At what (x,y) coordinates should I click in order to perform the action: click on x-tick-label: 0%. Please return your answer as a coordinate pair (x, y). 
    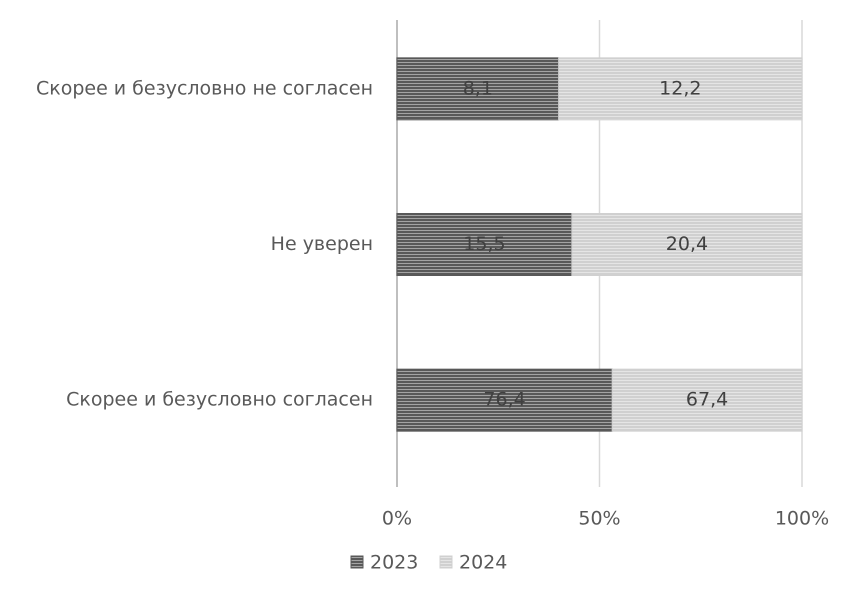
    Looking at the image, I should click on (397, 519).